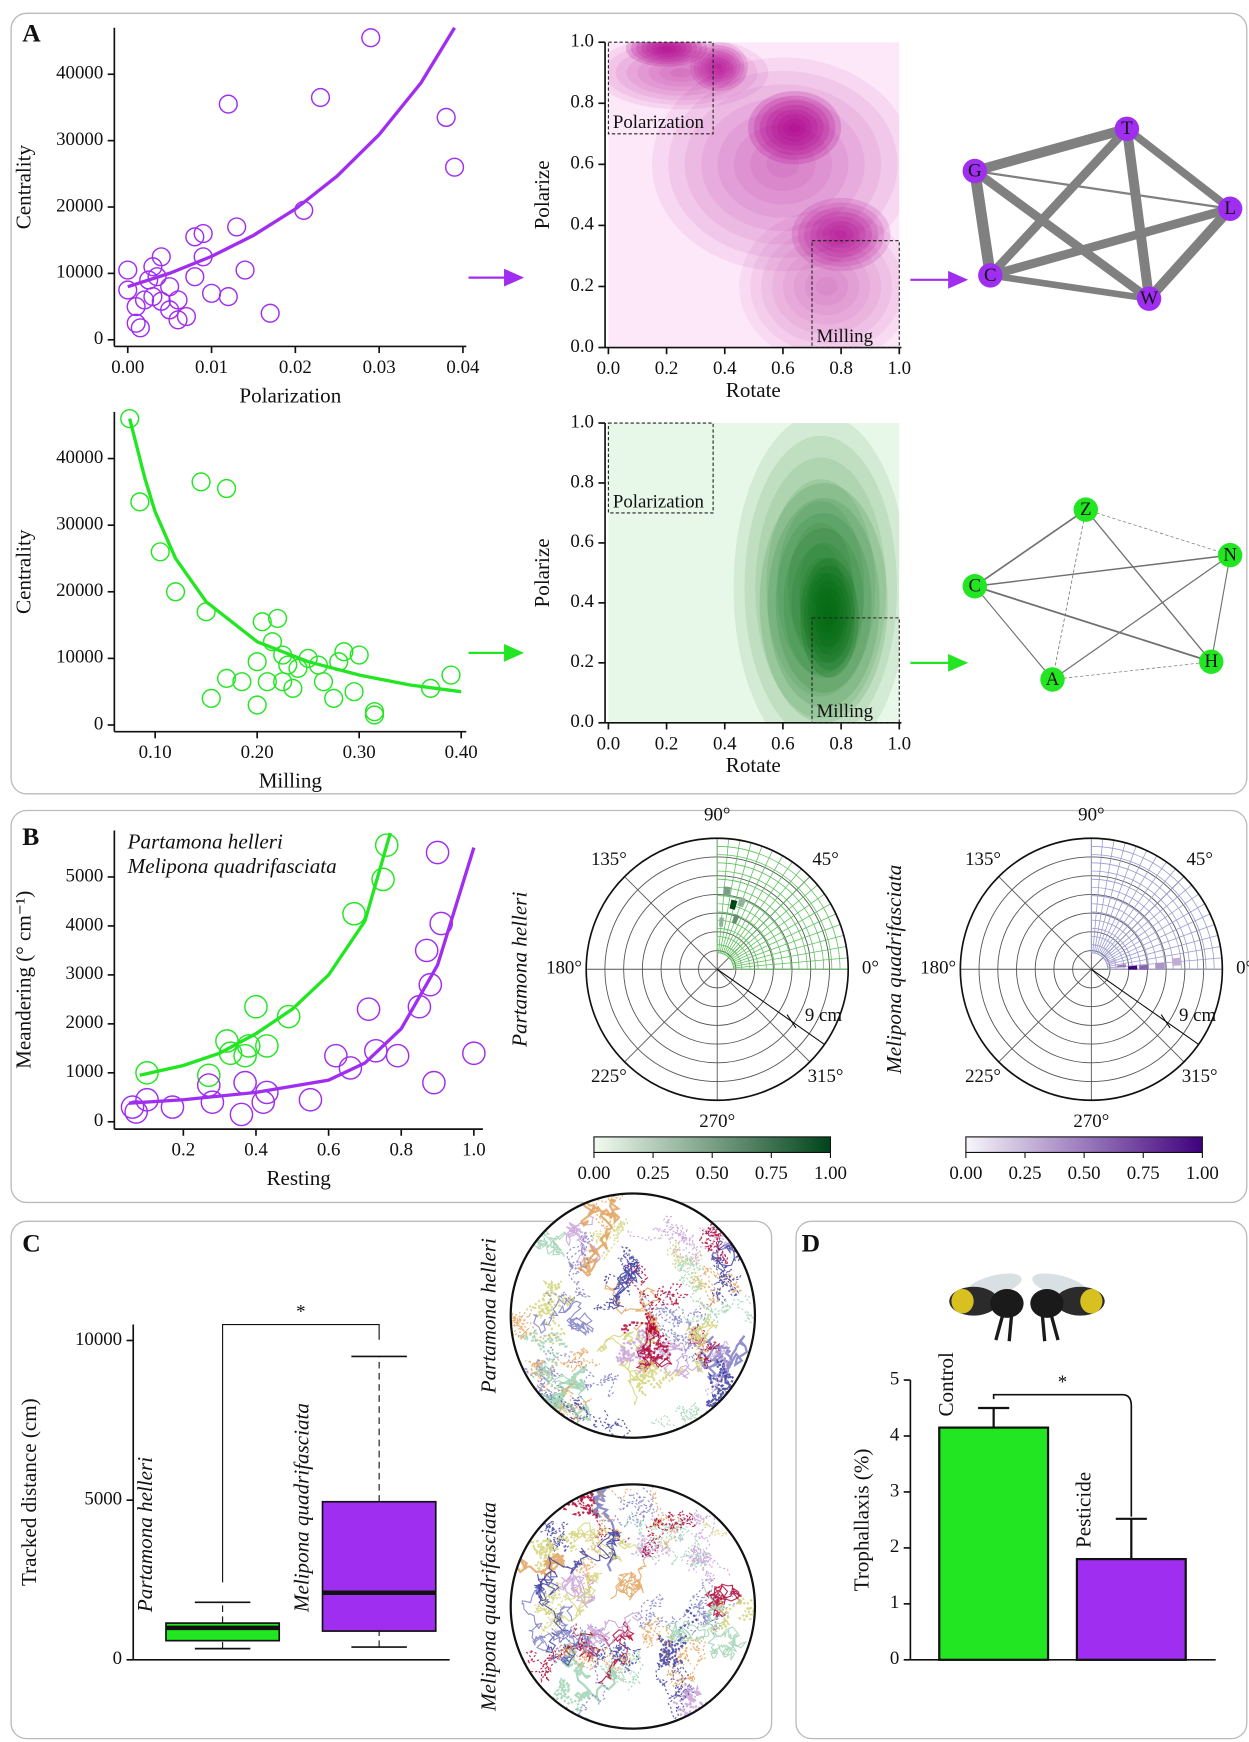 Image resolution: width=1249 pixels, height=1742 pixels. Describe the element at coordinates (31, 32) in the screenshot. I see `panel-label: A` at that location.